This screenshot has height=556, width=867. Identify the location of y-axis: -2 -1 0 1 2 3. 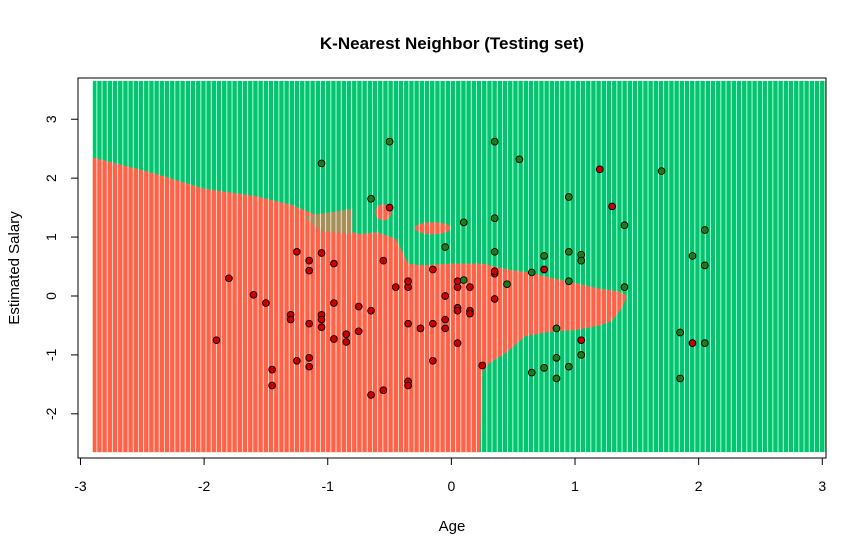
(61, 267).